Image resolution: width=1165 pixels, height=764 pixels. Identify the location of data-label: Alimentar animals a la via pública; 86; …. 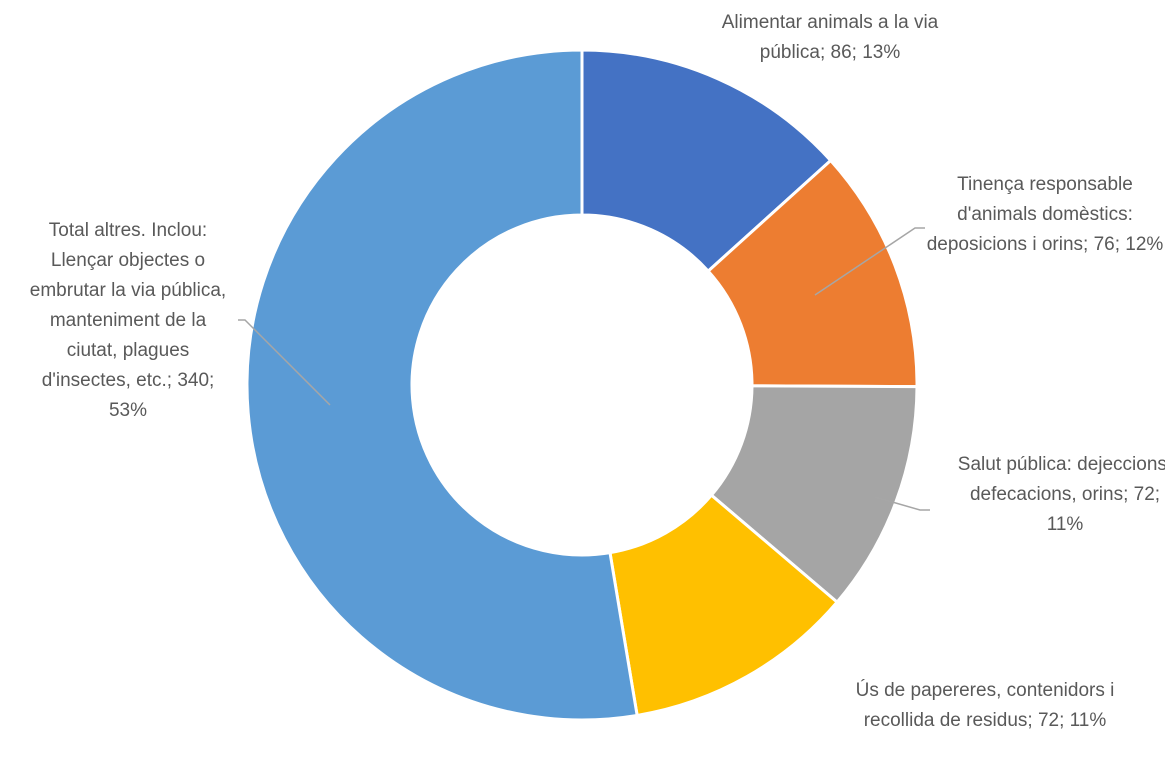
(830, 37).